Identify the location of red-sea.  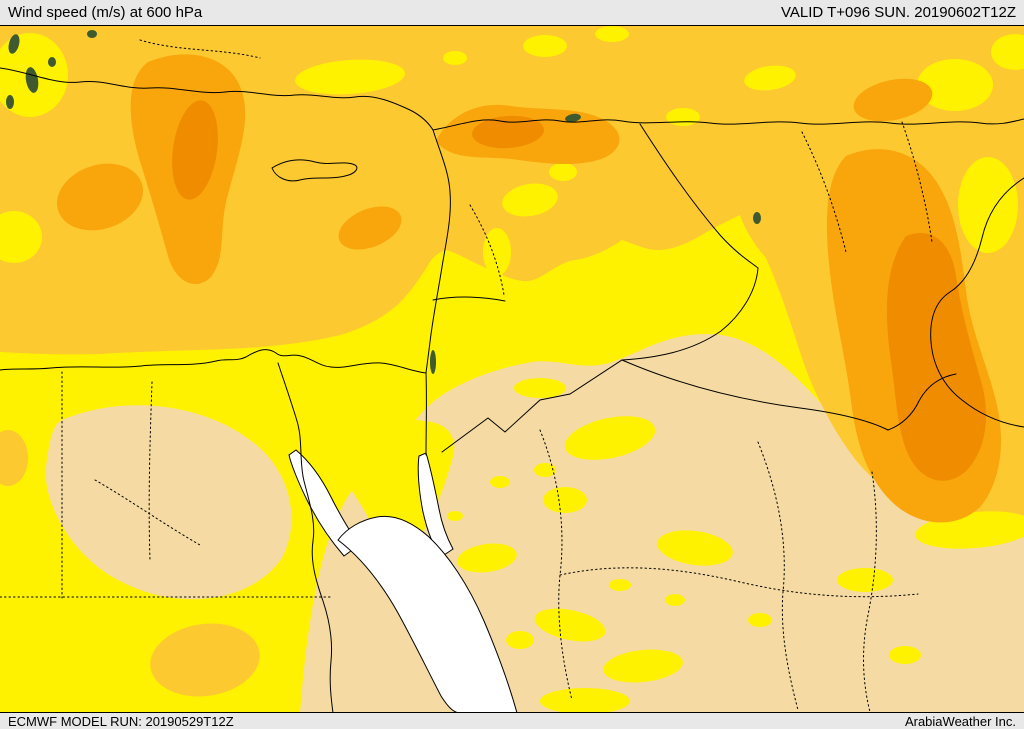
(427, 613).